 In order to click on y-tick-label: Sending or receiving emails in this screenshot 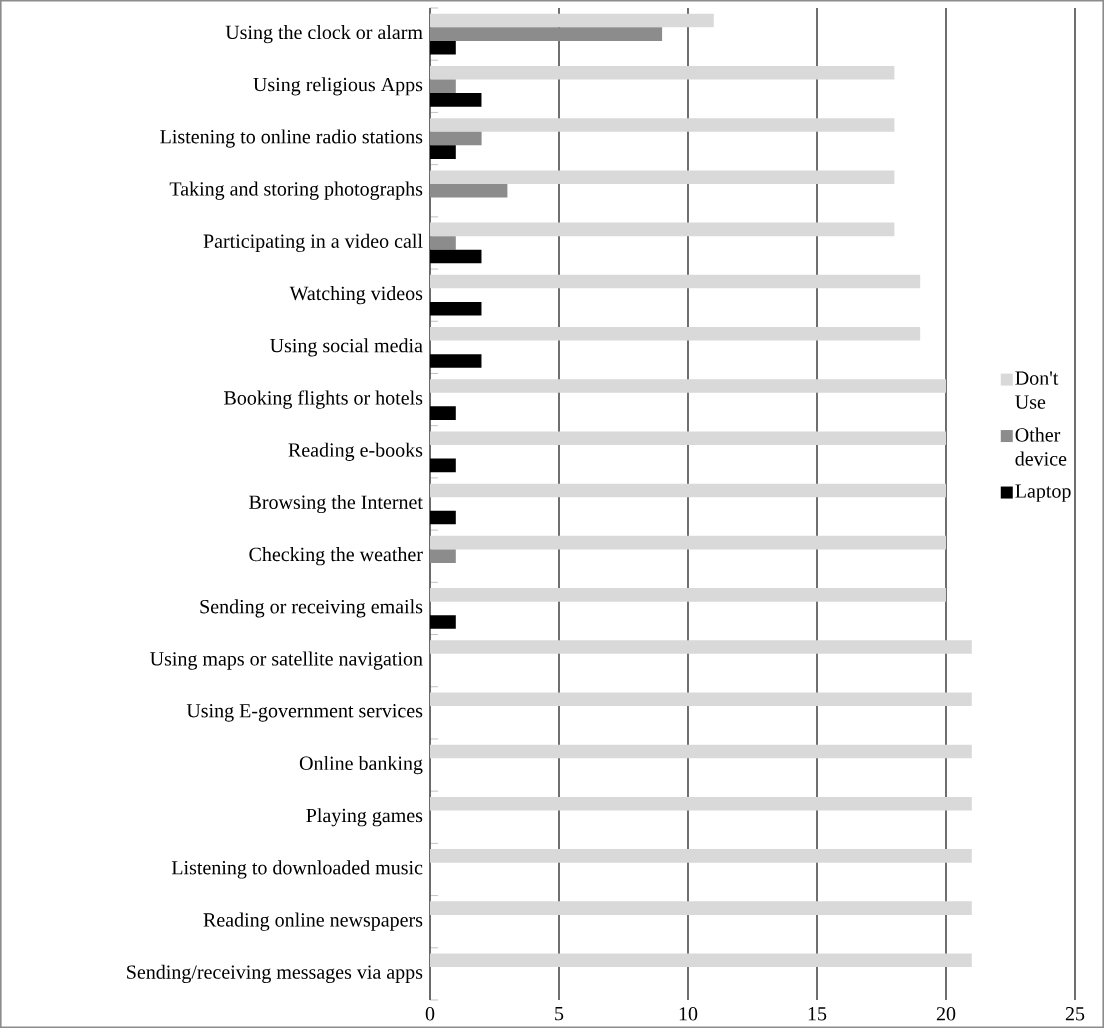, I will do `click(311, 608)`.